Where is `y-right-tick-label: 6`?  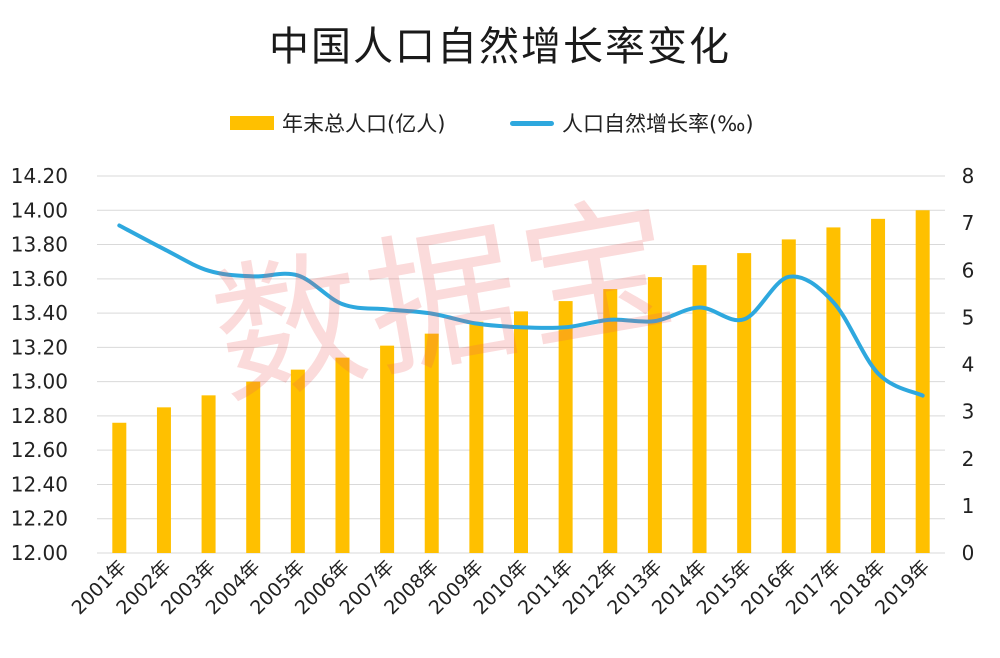
y-right-tick-label: 6 is located at coordinates (968, 270).